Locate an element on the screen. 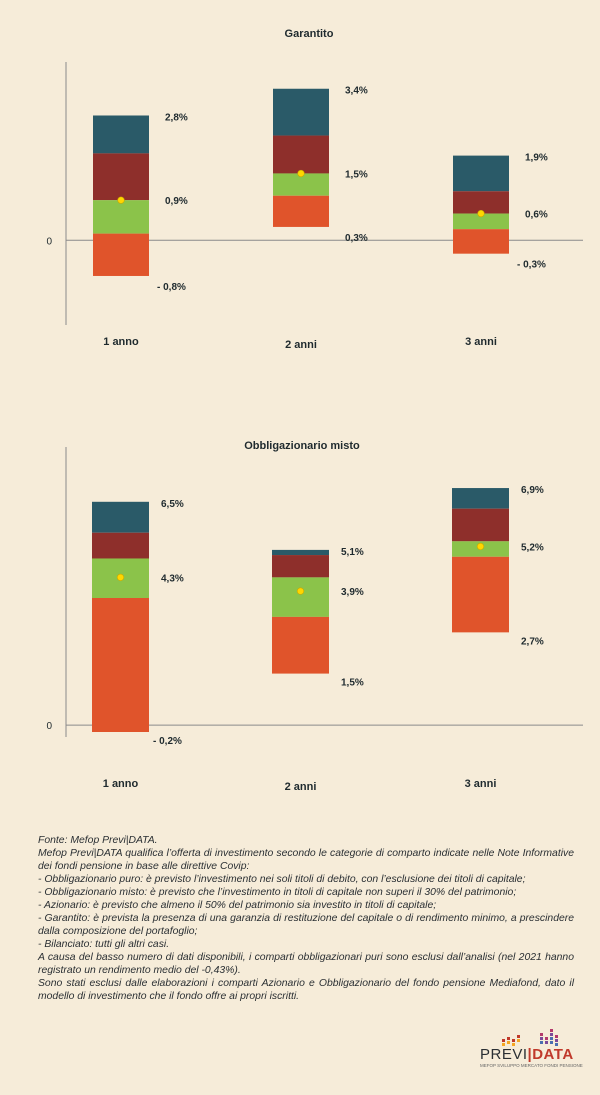  logo-word-left: PREVI is located at coordinates (504, 1054).